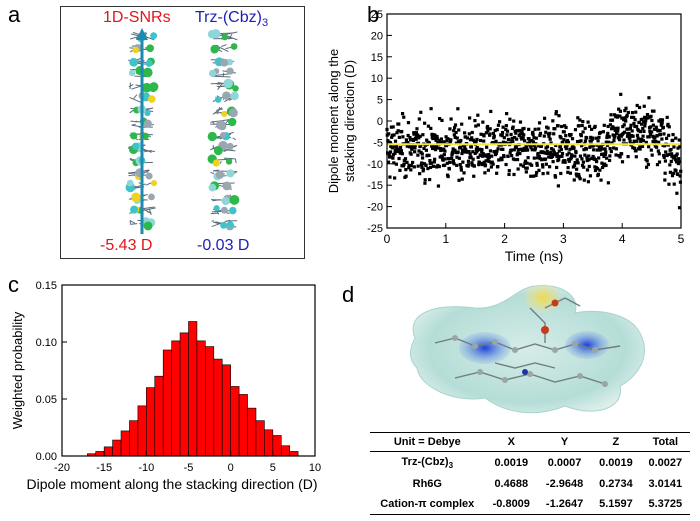 The height and width of the screenshot is (521, 700). What do you see at coordinates (564, 463) in the screenshot?
I see `table-cell-y: 0.0007` at bounding box center [564, 463].